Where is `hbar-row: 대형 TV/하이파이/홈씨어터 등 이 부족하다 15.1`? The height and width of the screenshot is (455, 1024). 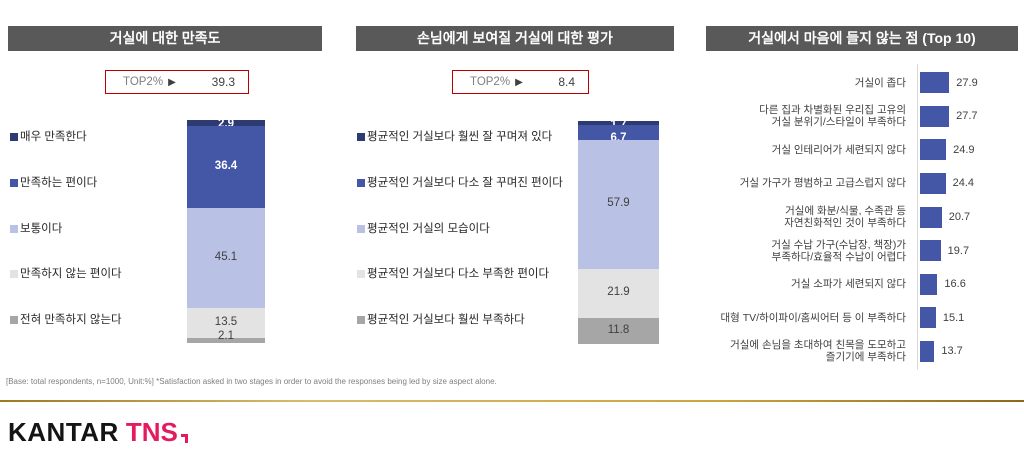
hbar-row: 대형 TV/하이파이/홈씨어터 등 이 부족하다 15.1 is located at coordinates (864, 318).